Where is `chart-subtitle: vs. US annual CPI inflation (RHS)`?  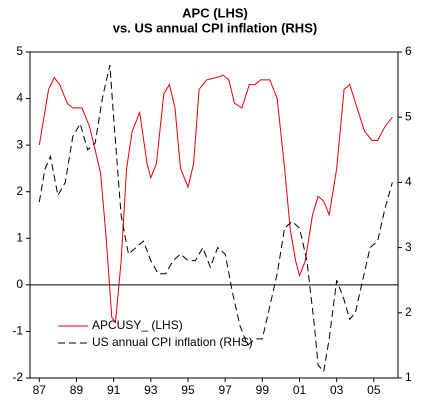 chart-subtitle: vs. US annual CPI inflation (RHS) is located at coordinates (215, 27).